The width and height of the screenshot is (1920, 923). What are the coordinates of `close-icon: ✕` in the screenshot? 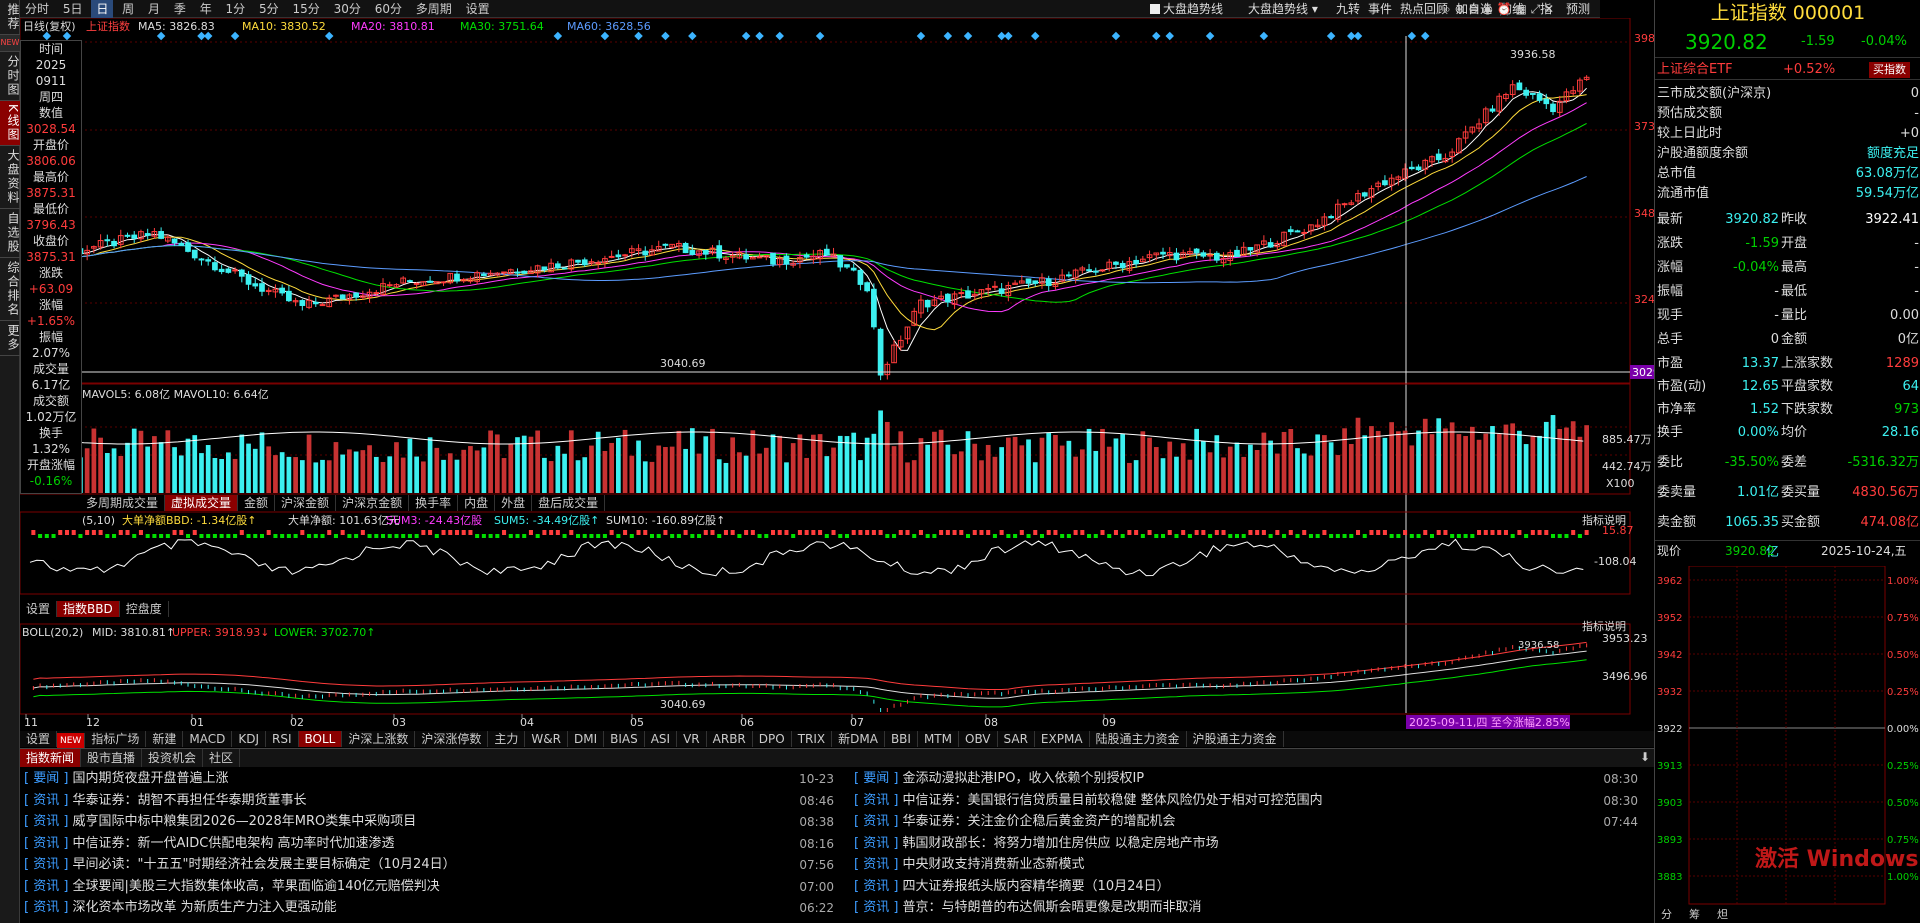 It's located at (1549, 9).